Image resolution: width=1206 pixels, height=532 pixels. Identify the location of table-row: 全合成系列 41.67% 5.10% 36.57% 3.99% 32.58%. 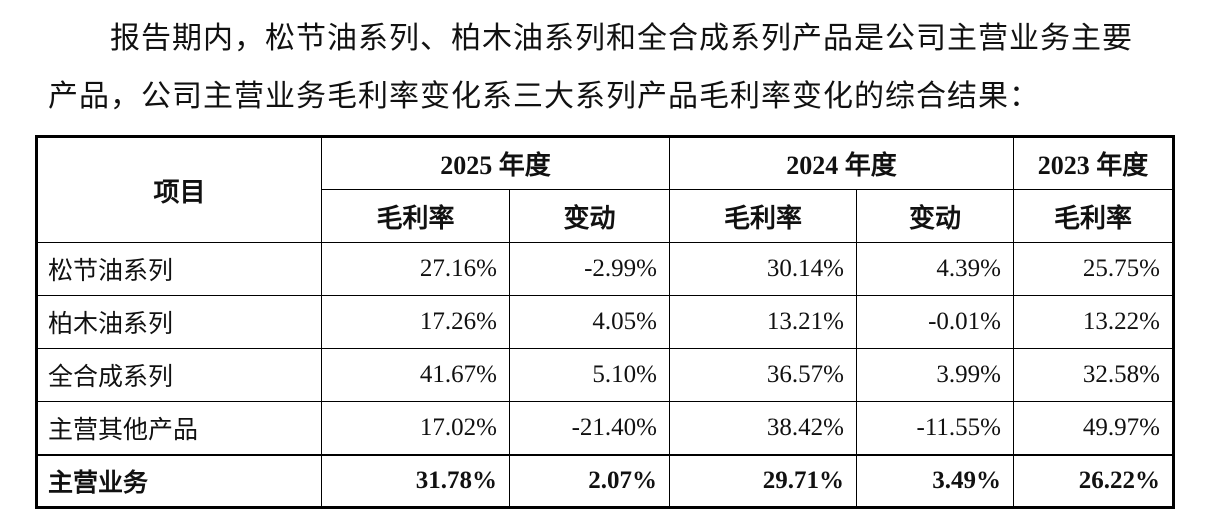
(605, 375).